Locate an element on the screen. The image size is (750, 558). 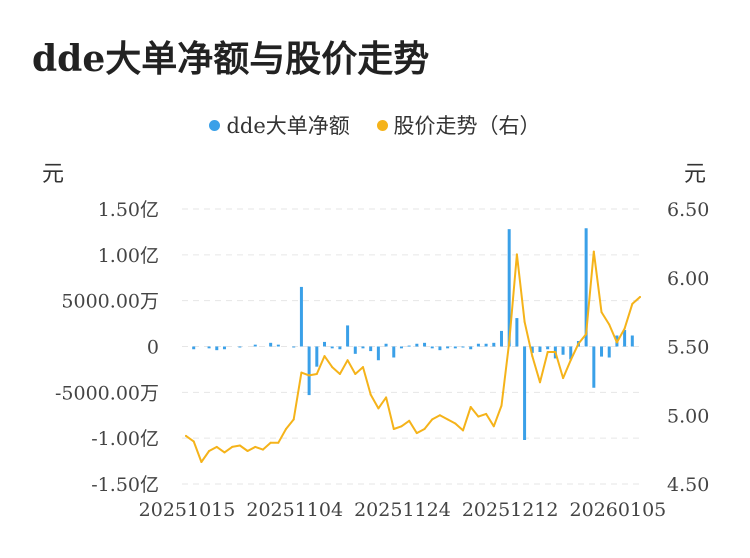
y-right-tick-label: 6.00 is located at coordinates (688, 279).